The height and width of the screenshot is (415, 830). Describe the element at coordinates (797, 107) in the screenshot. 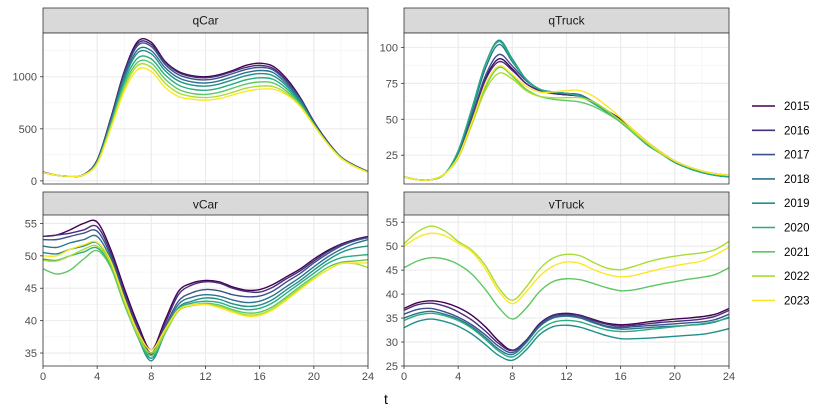

I see `legend-label-2015: 2015` at that location.